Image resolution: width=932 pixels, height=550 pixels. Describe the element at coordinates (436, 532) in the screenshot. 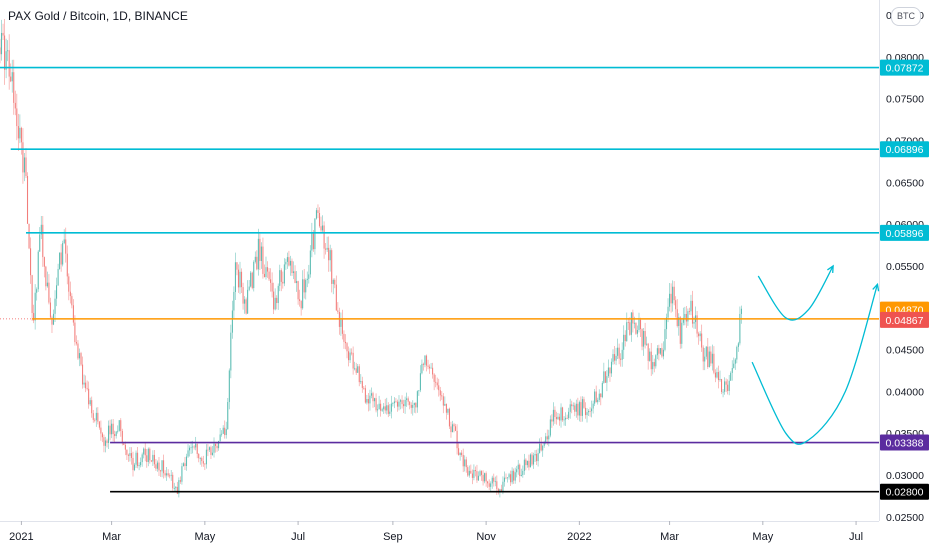

I see `x-axis: 2021 Mar May Jul Sep Nov 2022 Mar May Jul` at that location.